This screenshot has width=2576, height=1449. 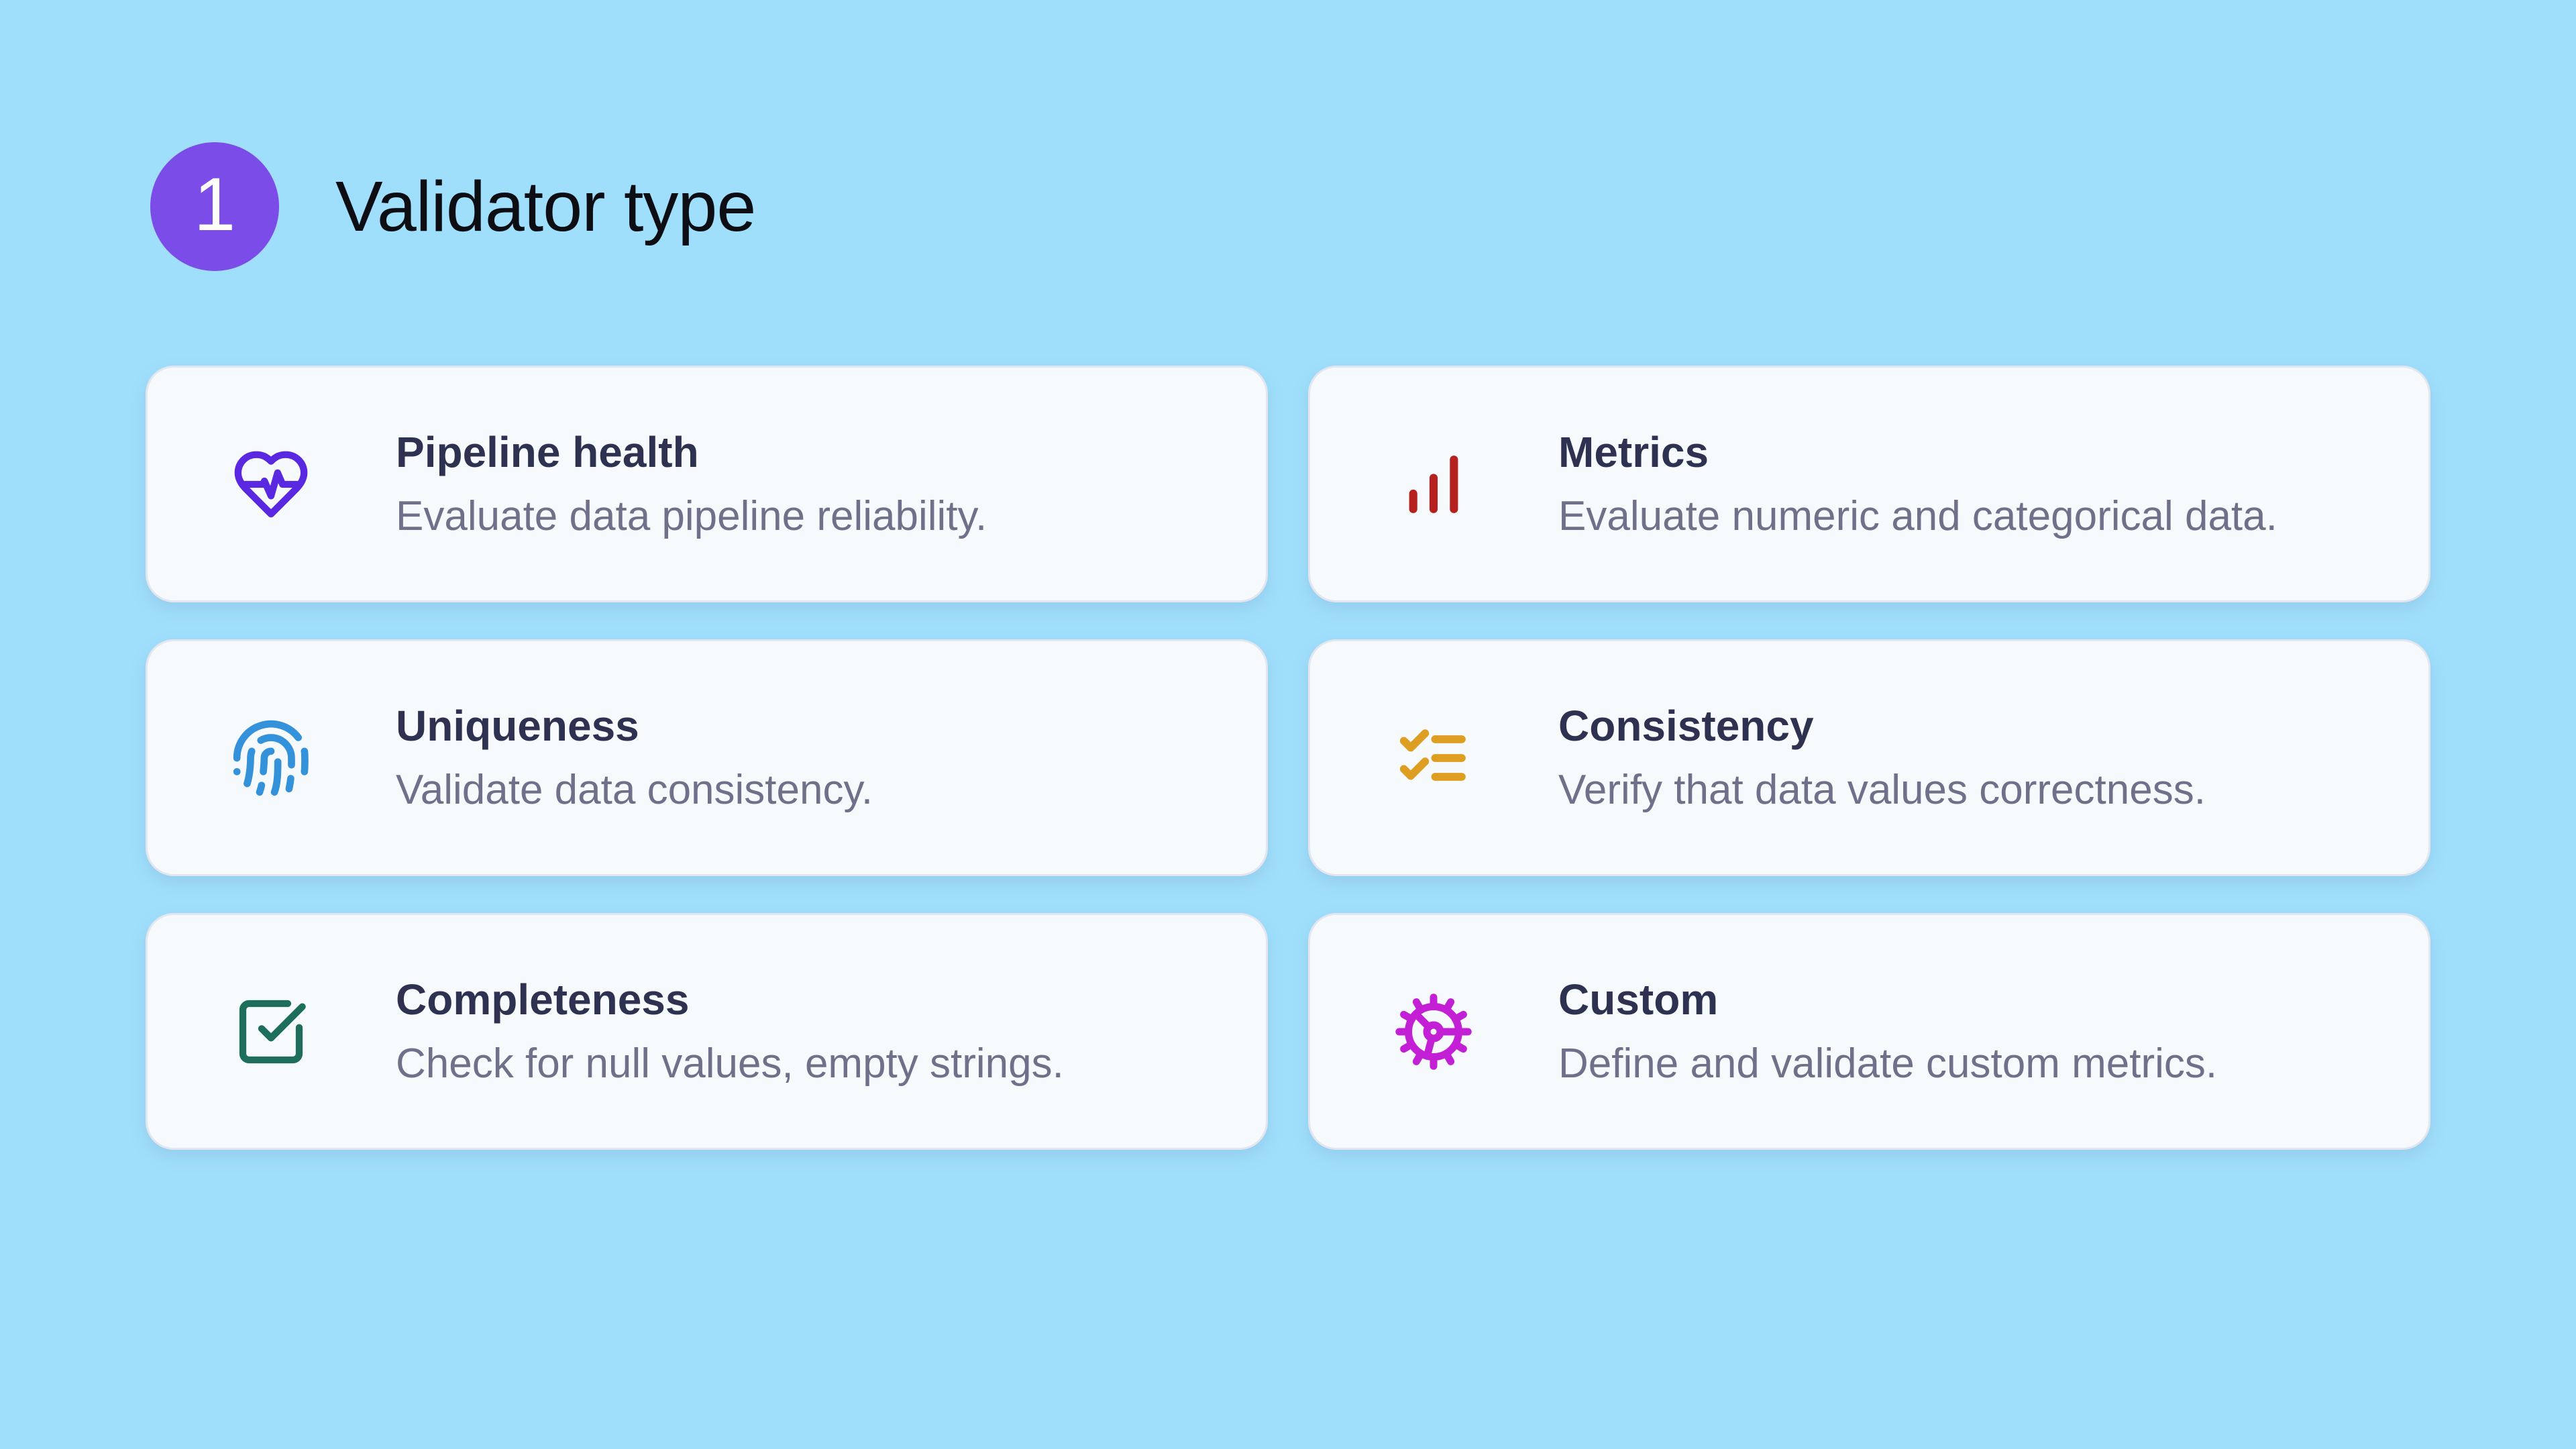 What do you see at coordinates (1433, 484) in the screenshot?
I see `bar-chart-icon` at bounding box center [1433, 484].